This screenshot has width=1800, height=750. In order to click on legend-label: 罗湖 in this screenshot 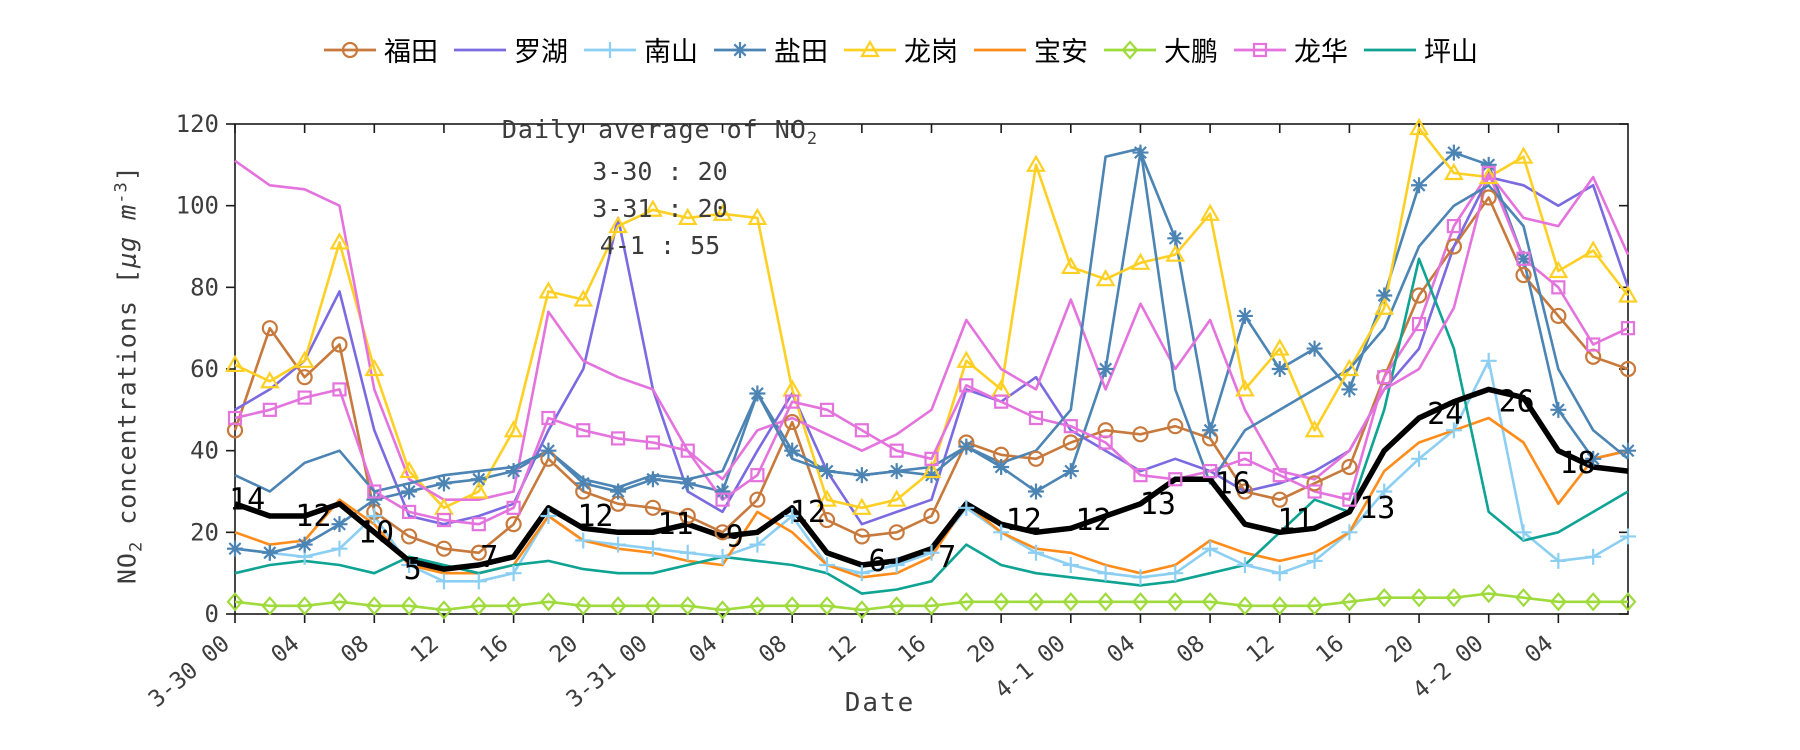, I will do `click(541, 52)`.